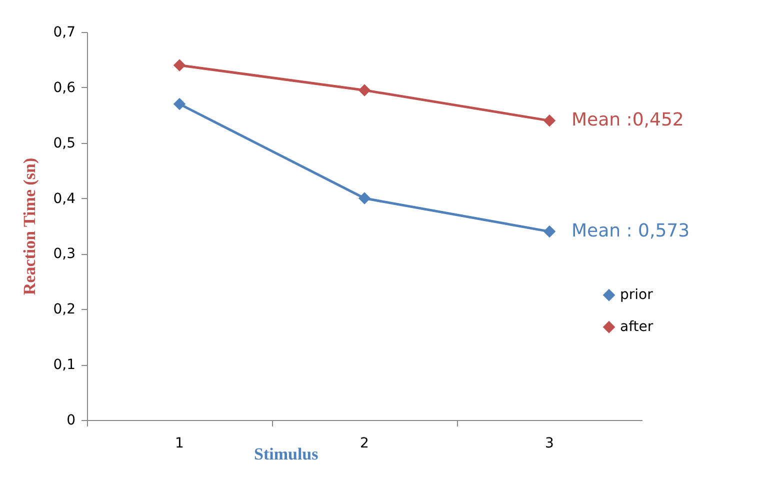 This screenshot has width=758, height=479. What do you see at coordinates (364, 444) in the screenshot?
I see `x-tick-label: 2` at bounding box center [364, 444].